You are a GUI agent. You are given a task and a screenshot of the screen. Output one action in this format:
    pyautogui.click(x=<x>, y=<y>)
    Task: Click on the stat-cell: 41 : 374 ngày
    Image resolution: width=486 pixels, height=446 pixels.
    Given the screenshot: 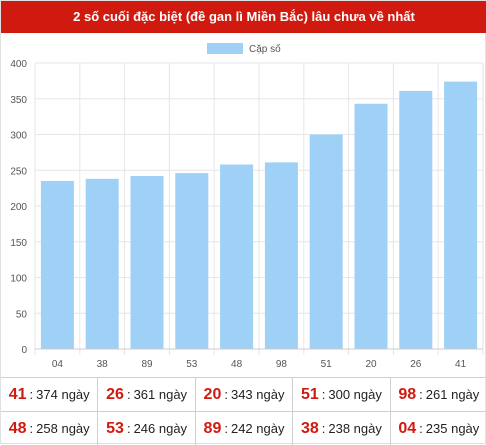 What is the action you would take?
    pyautogui.click(x=50, y=394)
    